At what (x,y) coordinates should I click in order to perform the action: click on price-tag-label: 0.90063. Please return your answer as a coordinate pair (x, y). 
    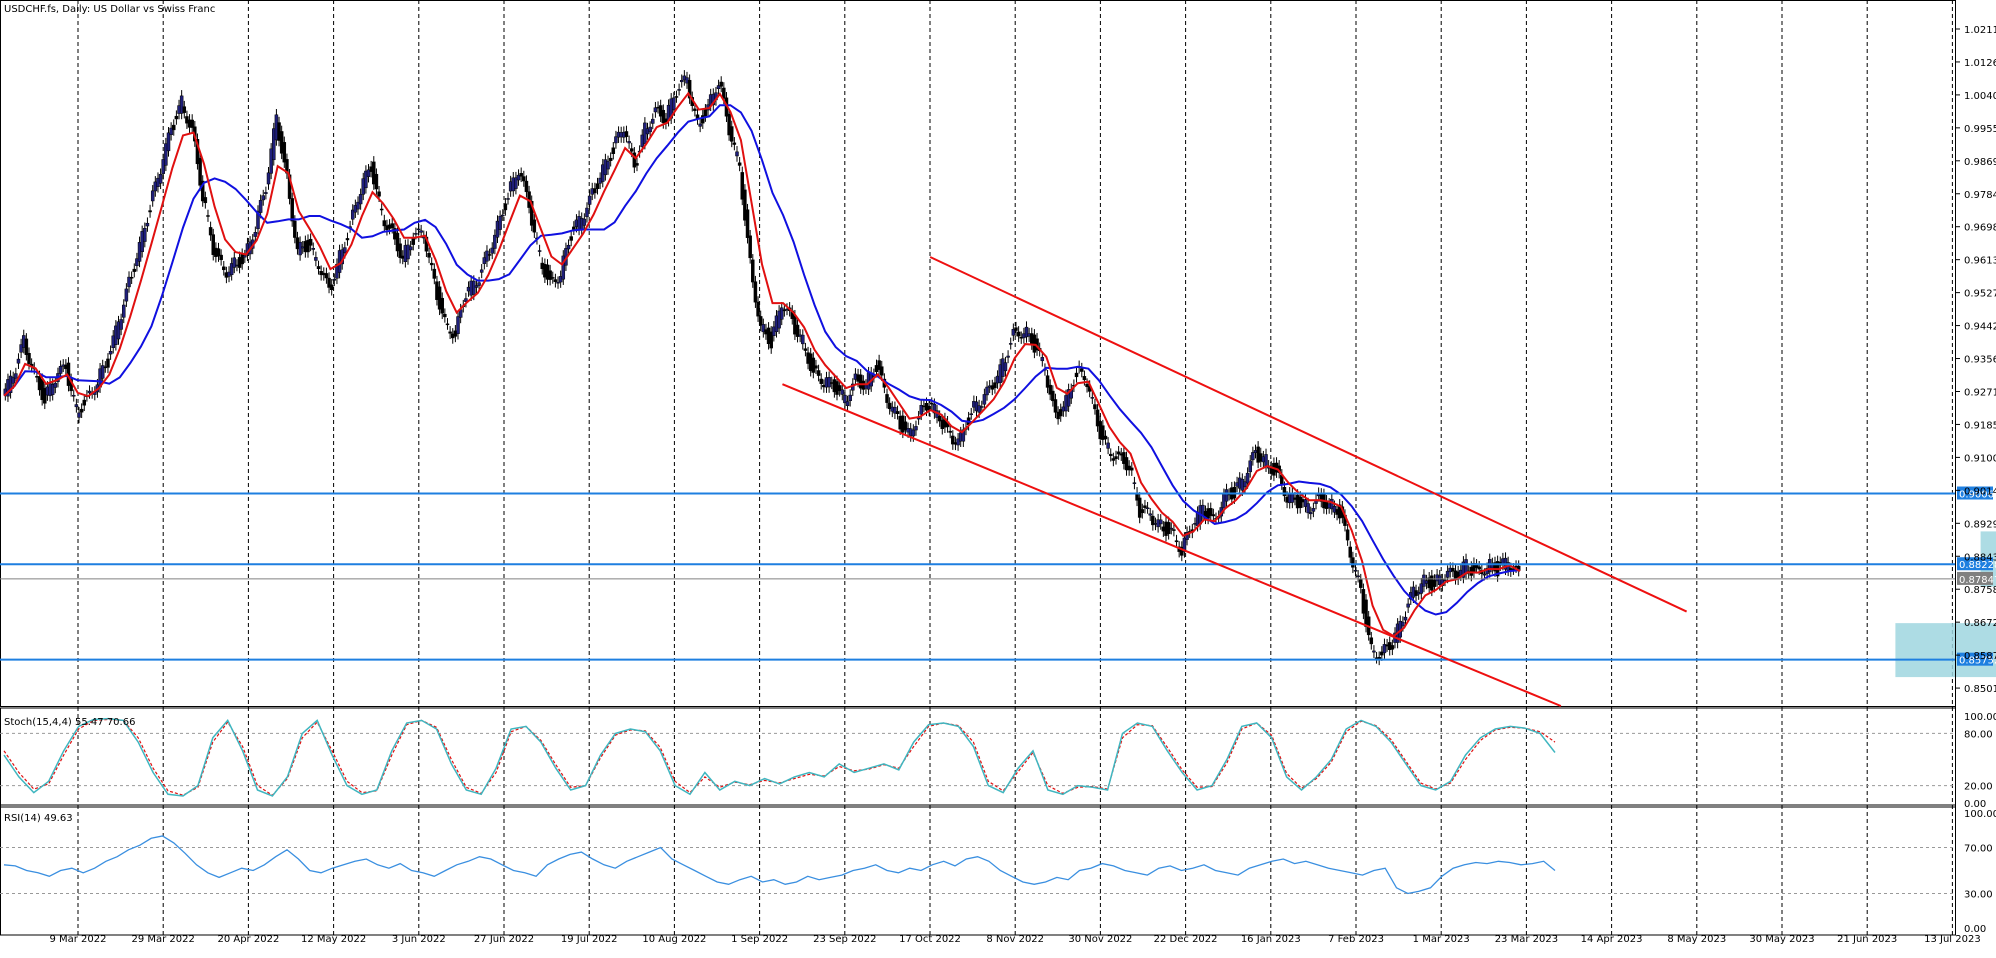
    Looking at the image, I should click on (1977, 495).